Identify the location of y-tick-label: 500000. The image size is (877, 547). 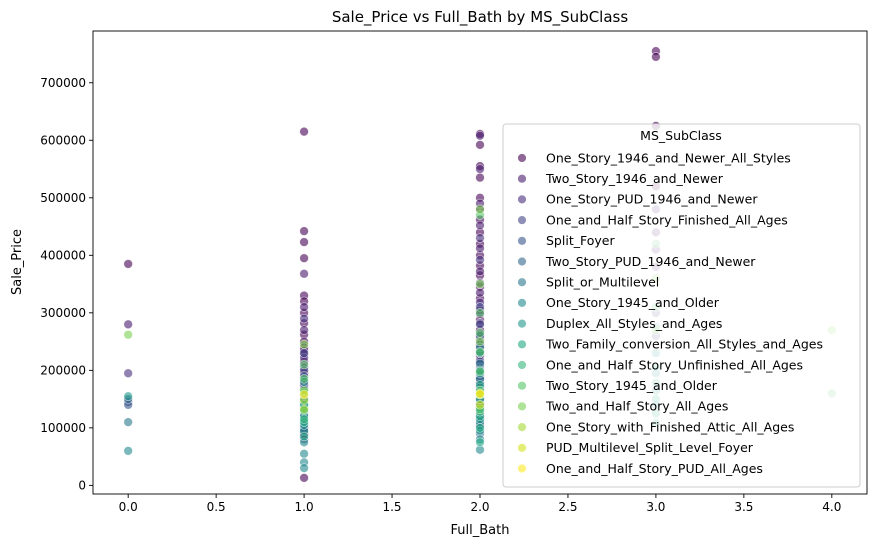
(63, 198).